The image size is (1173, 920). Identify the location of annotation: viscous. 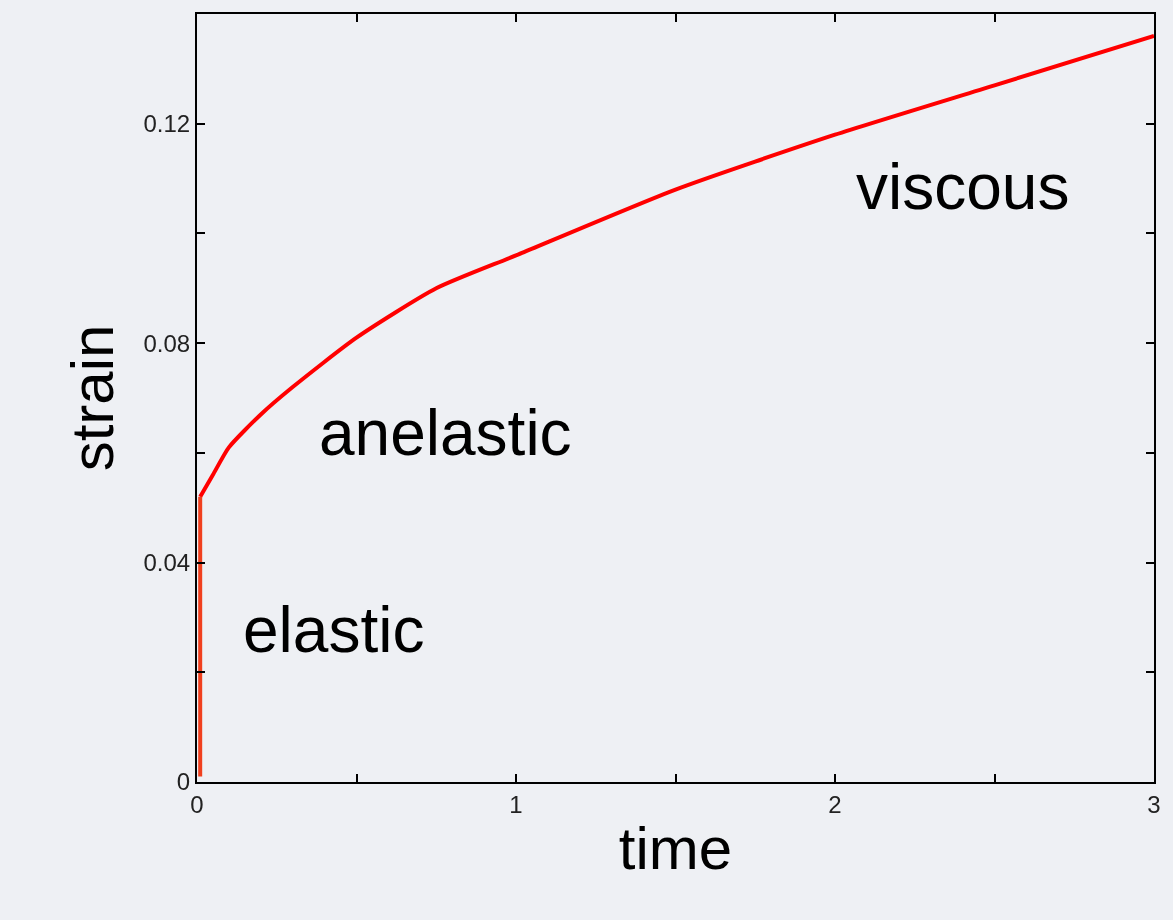
(963, 187).